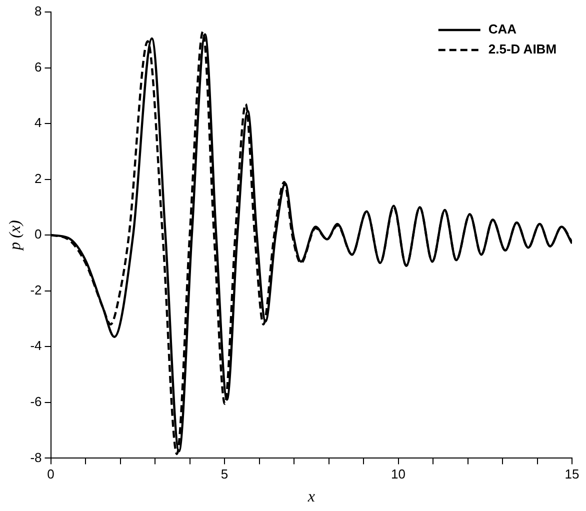 The height and width of the screenshot is (511, 586). What do you see at coordinates (36, 290) in the screenshot?
I see `y-tick-label: -2` at bounding box center [36, 290].